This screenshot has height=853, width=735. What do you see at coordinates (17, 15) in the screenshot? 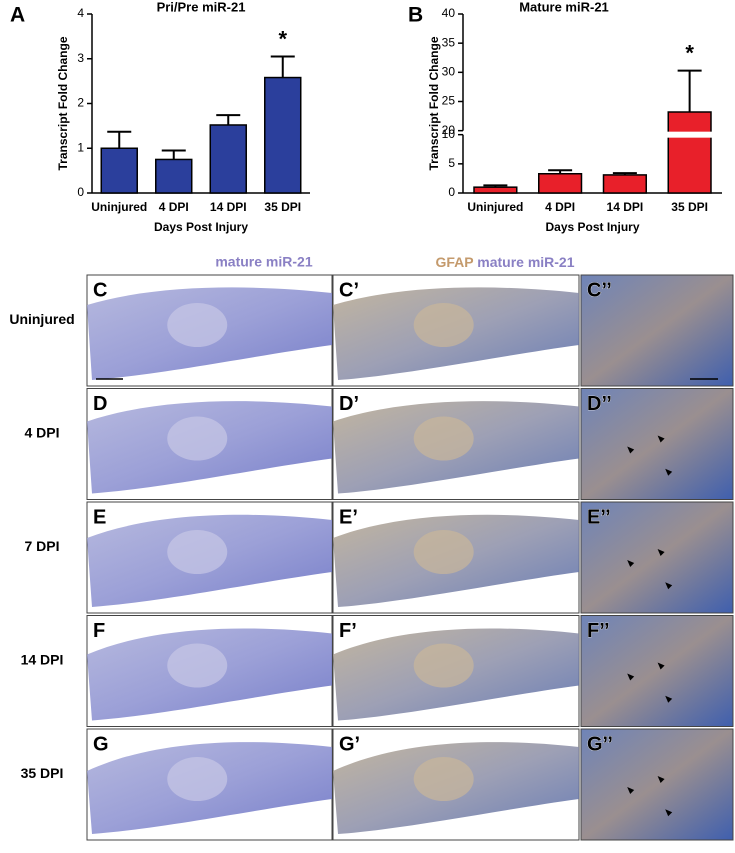
I see `panel-label: A` at bounding box center [17, 15].